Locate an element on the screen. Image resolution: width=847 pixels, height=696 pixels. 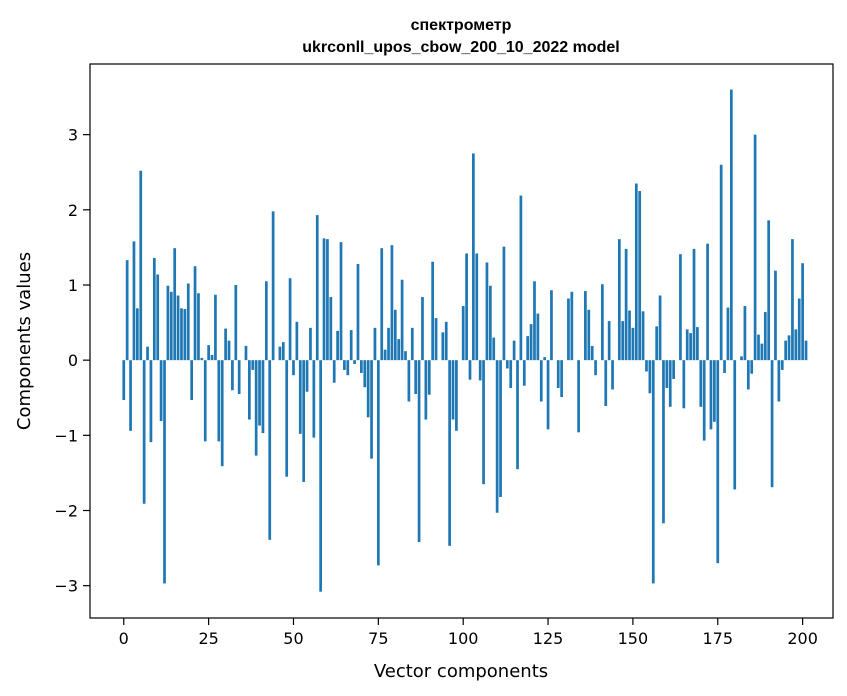
x-tick-label: 75 is located at coordinates (378, 638).